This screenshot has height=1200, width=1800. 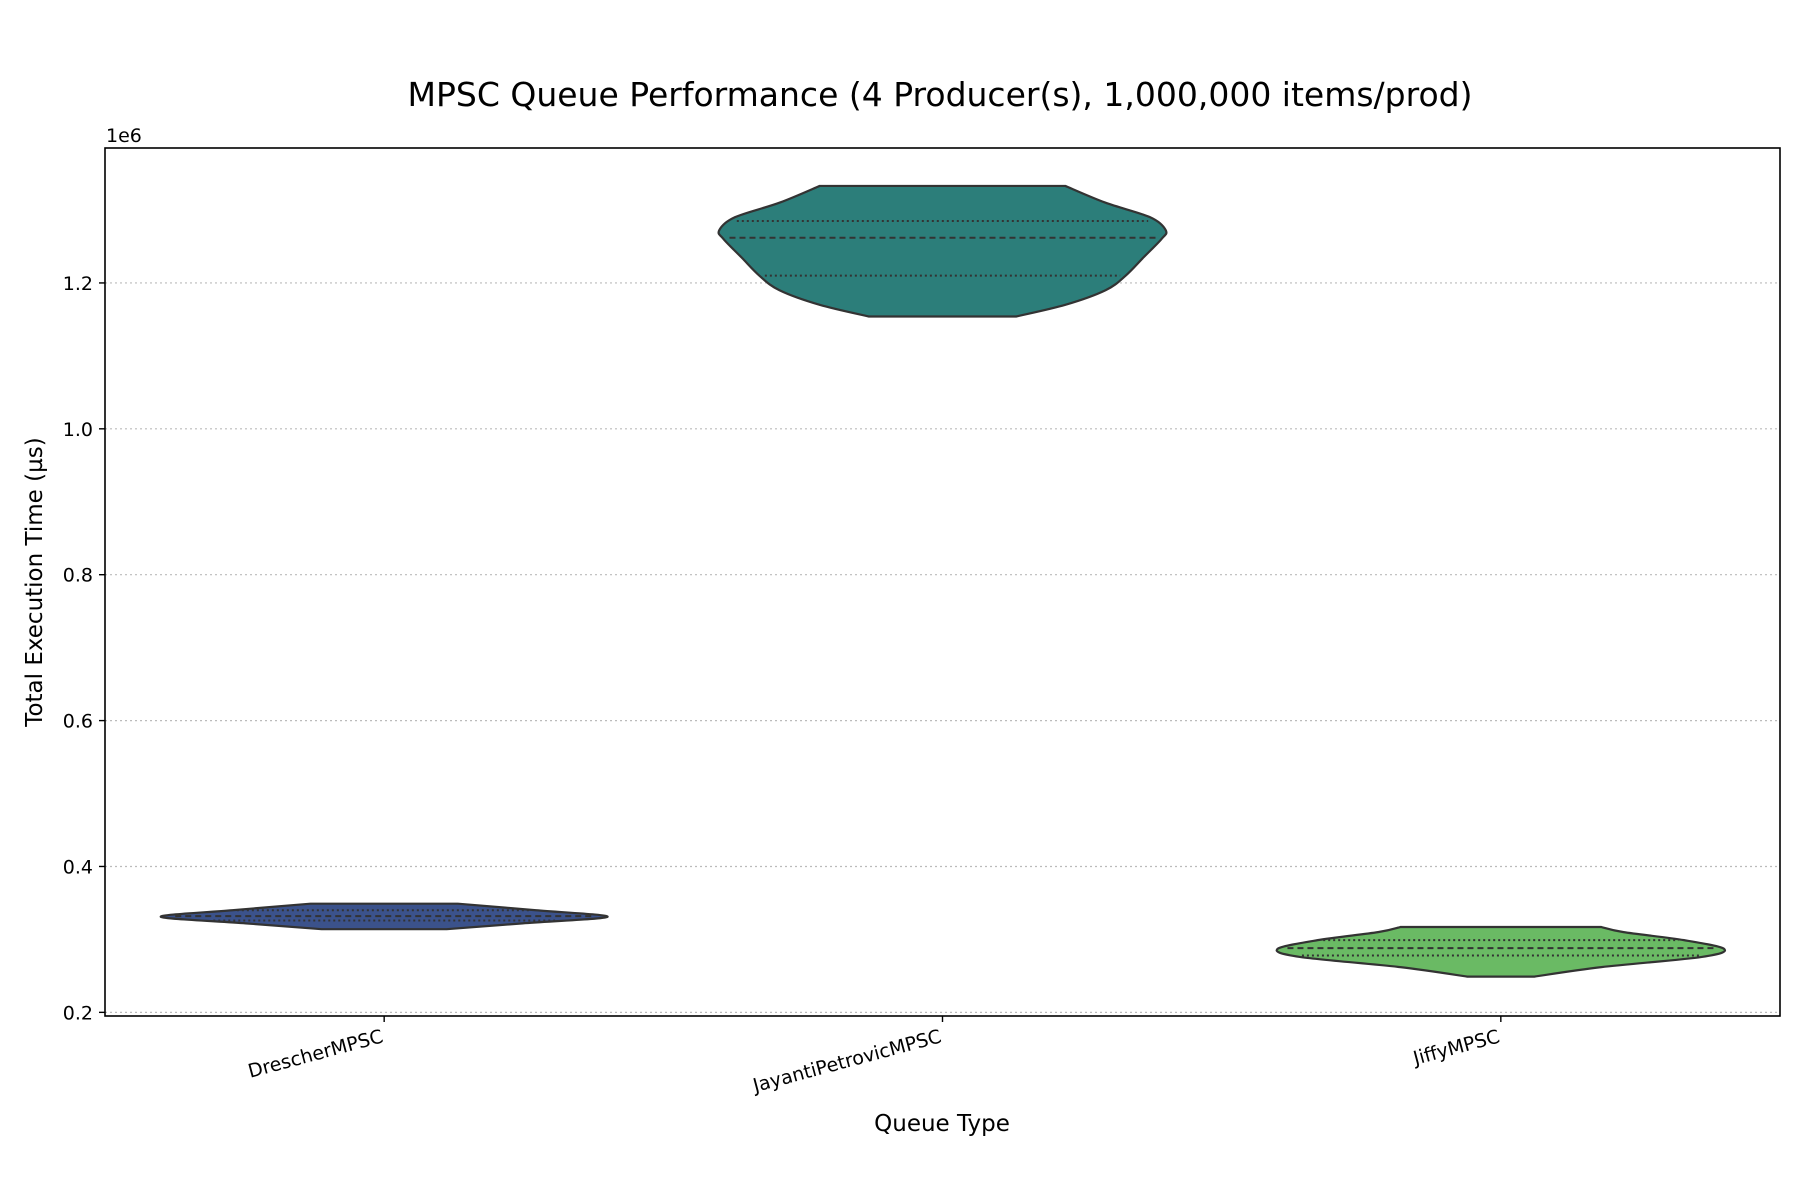 I want to click on x-axis-label: Queue Type, so click(x=942, y=1124).